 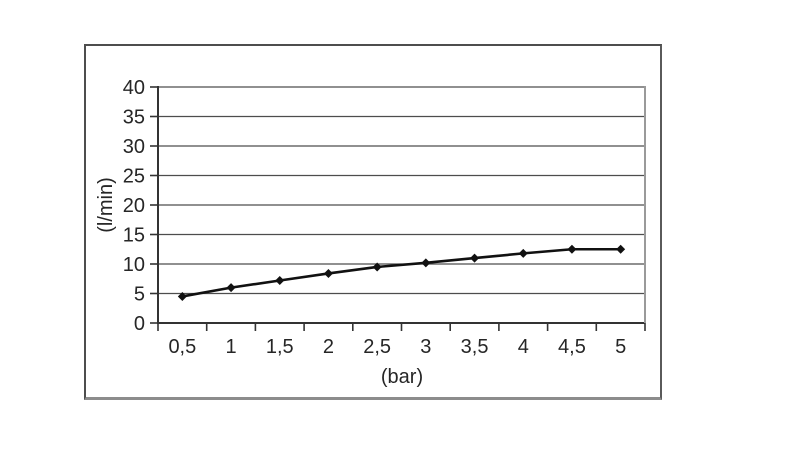 What do you see at coordinates (134, 206) in the screenshot?
I see `y-tick-label: 20` at bounding box center [134, 206].